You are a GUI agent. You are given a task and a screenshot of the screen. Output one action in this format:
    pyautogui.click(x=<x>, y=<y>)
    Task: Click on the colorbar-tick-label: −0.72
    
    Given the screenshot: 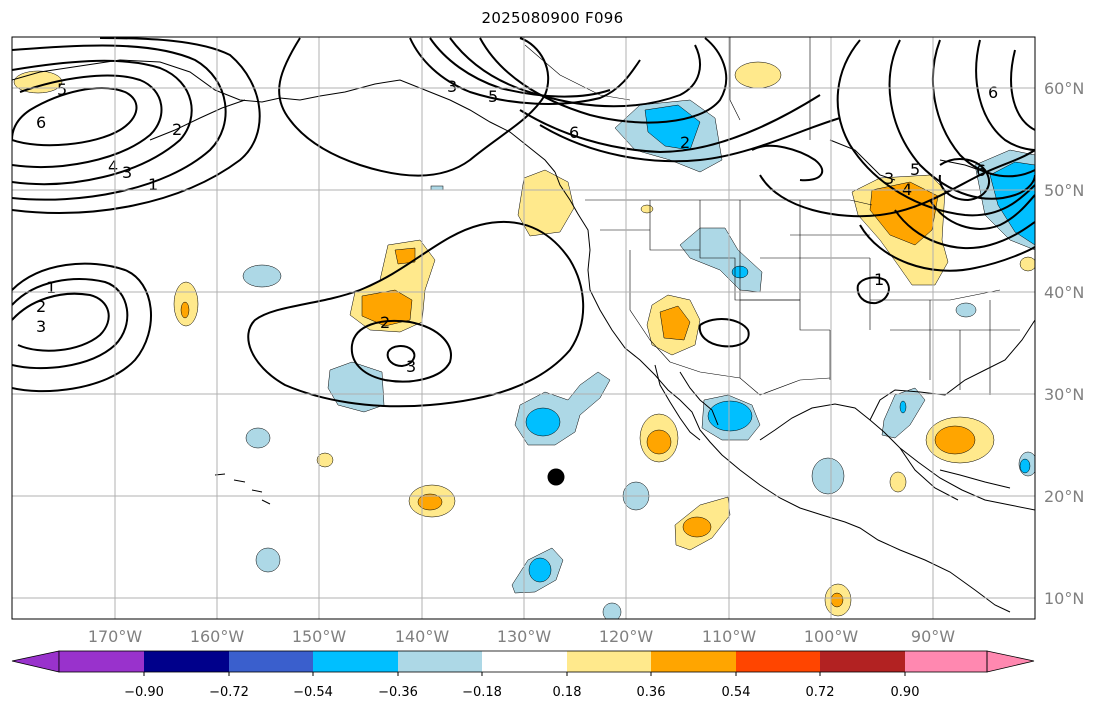 What is the action you would take?
    pyautogui.click(x=229, y=692)
    